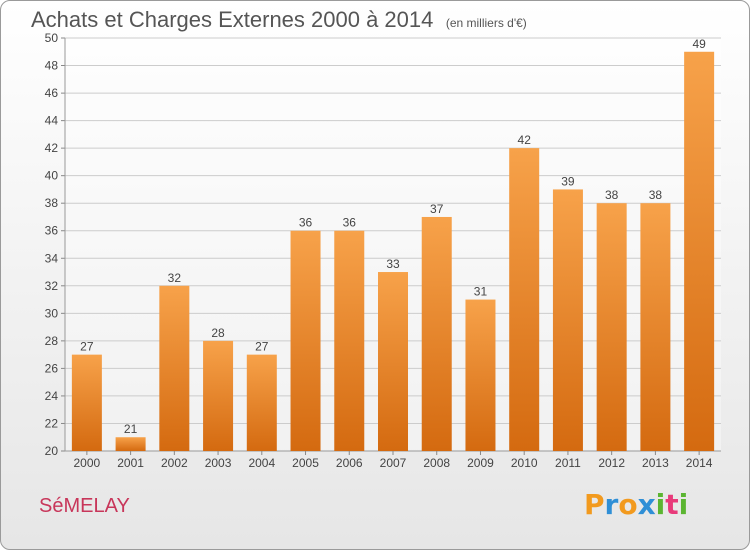 Image resolution: width=750 pixels, height=550 pixels. What do you see at coordinates (436, 333) in the screenshot?
I see `bar-2008` at bounding box center [436, 333].